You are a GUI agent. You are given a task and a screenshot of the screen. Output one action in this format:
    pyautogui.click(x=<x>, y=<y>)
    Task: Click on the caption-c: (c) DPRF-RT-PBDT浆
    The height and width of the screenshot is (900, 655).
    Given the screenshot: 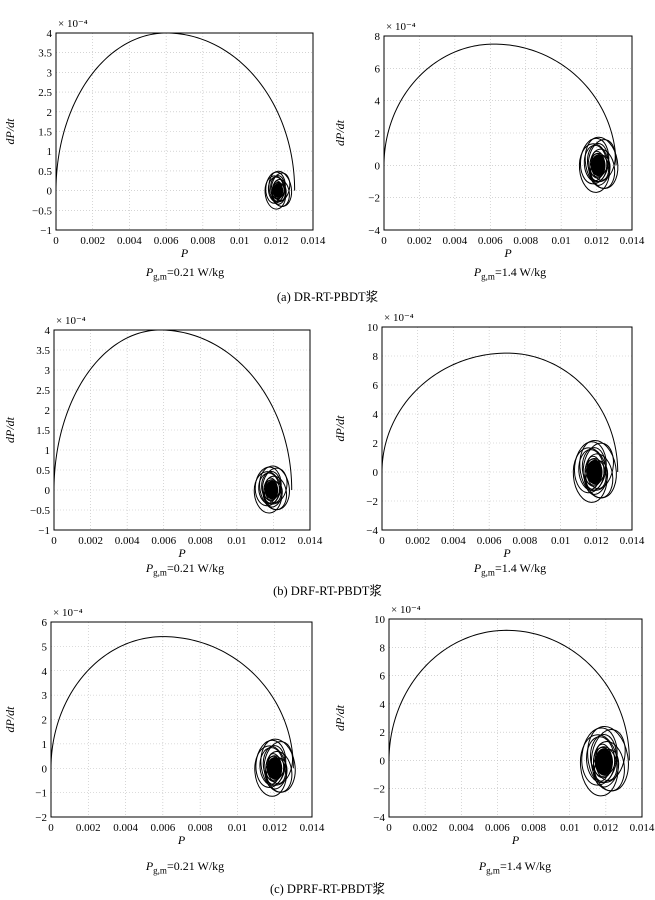 What is the action you would take?
    pyautogui.click(x=327, y=889)
    